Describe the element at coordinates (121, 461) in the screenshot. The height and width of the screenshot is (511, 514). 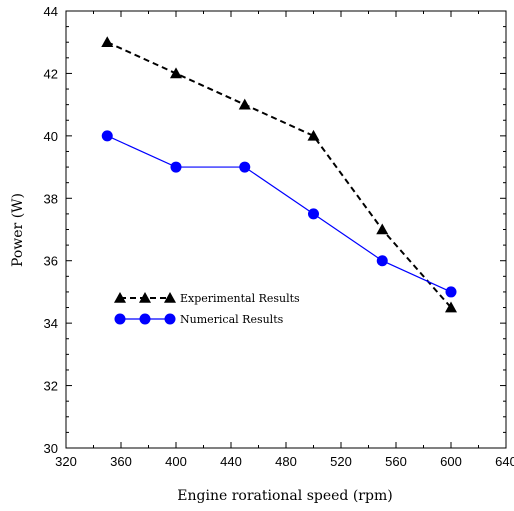
I see `x-tick-label: 360` at that location.